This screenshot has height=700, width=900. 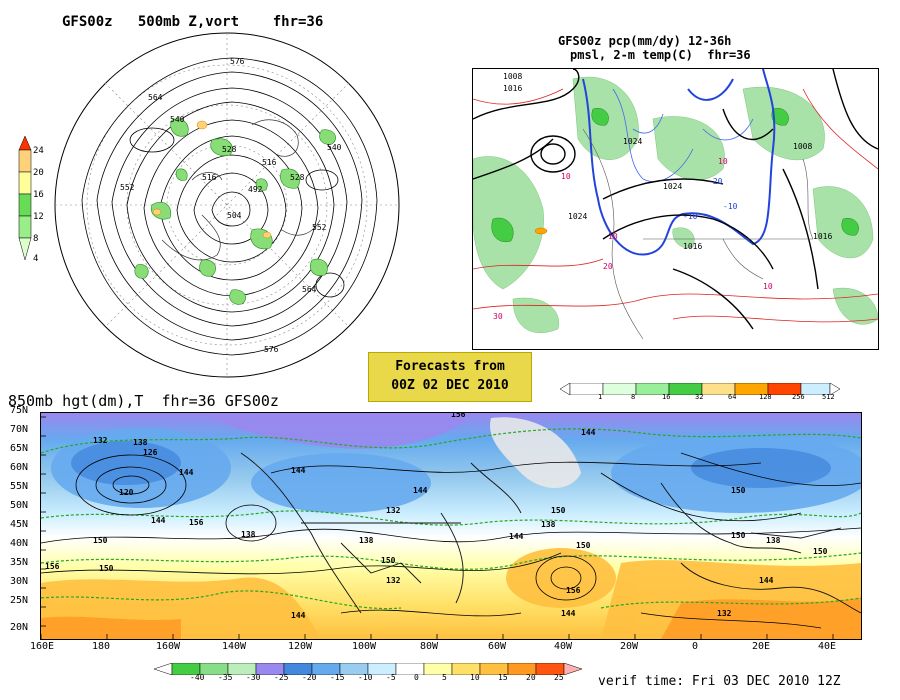 I want to click on precip-cbar-tick-7: 256, so click(x=798, y=397).